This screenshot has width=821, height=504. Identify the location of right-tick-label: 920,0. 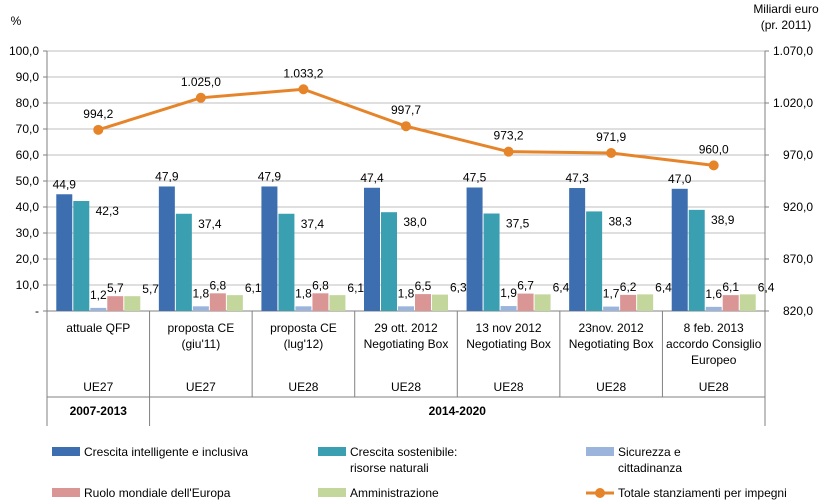
(798, 207).